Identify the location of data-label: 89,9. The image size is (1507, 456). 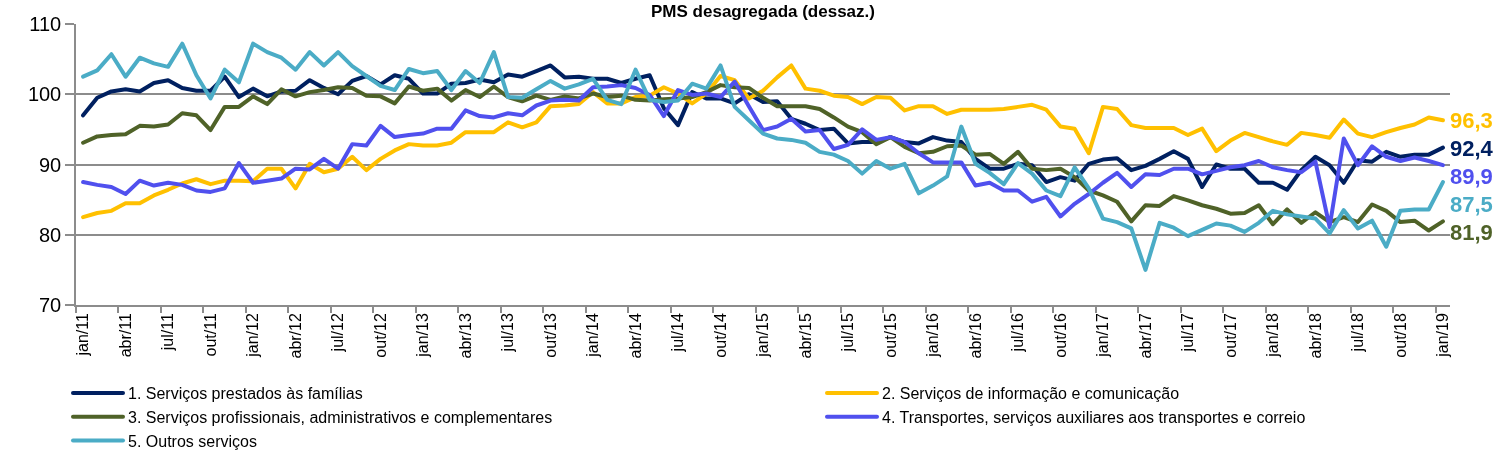
(1471, 176).